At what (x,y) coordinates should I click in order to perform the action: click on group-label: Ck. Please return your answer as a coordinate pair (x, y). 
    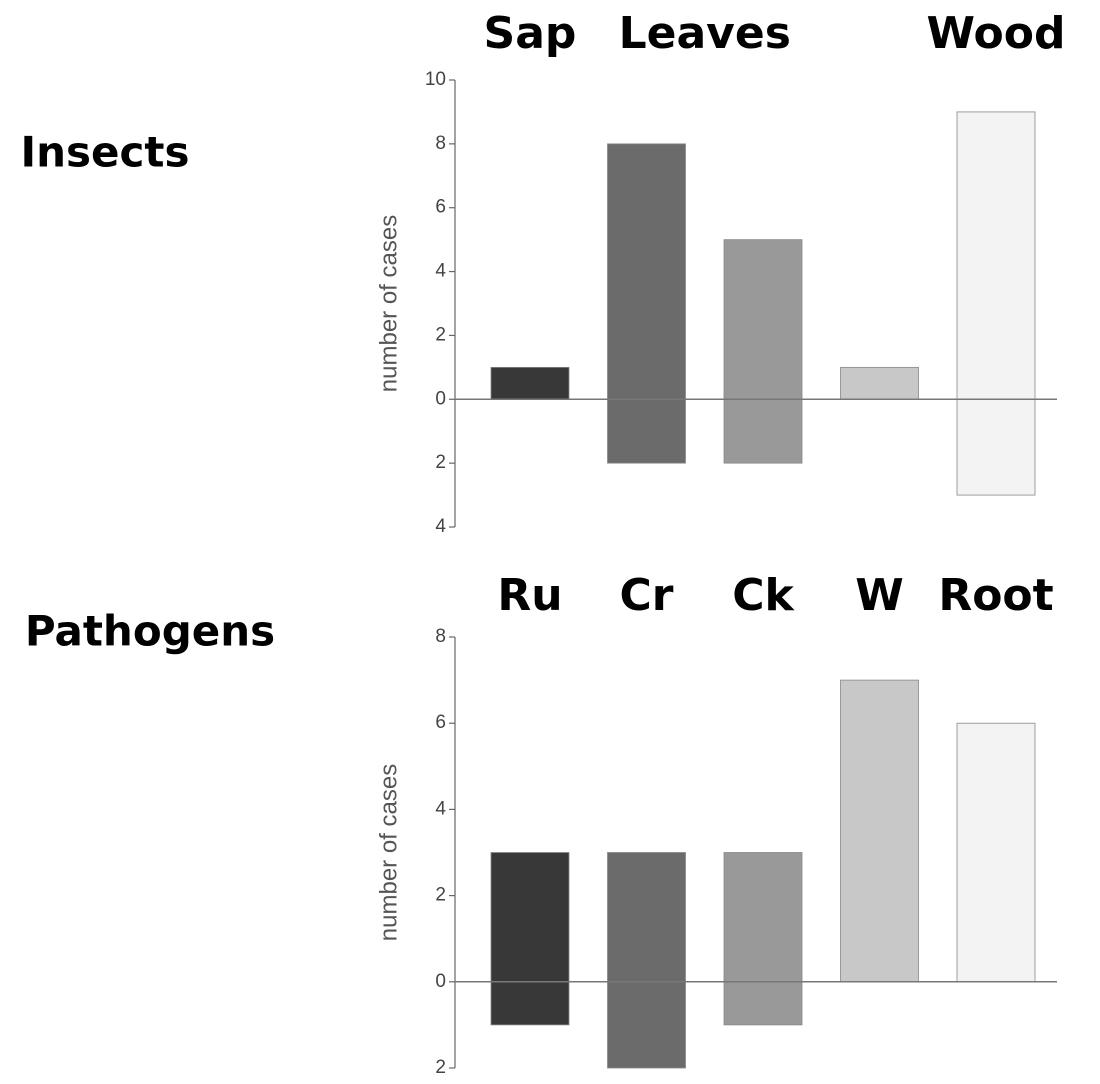
    Looking at the image, I should click on (763, 595).